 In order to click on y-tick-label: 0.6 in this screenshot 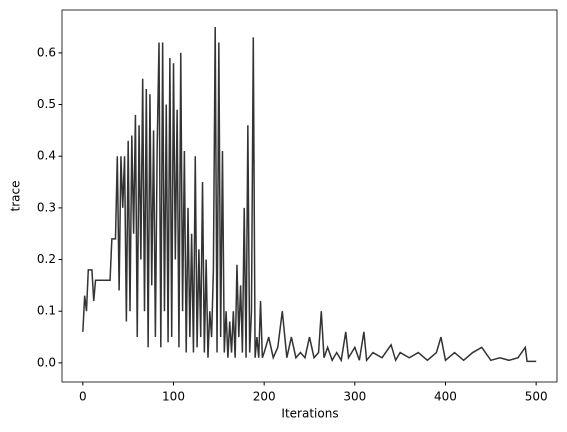, I will do `click(46, 52)`.